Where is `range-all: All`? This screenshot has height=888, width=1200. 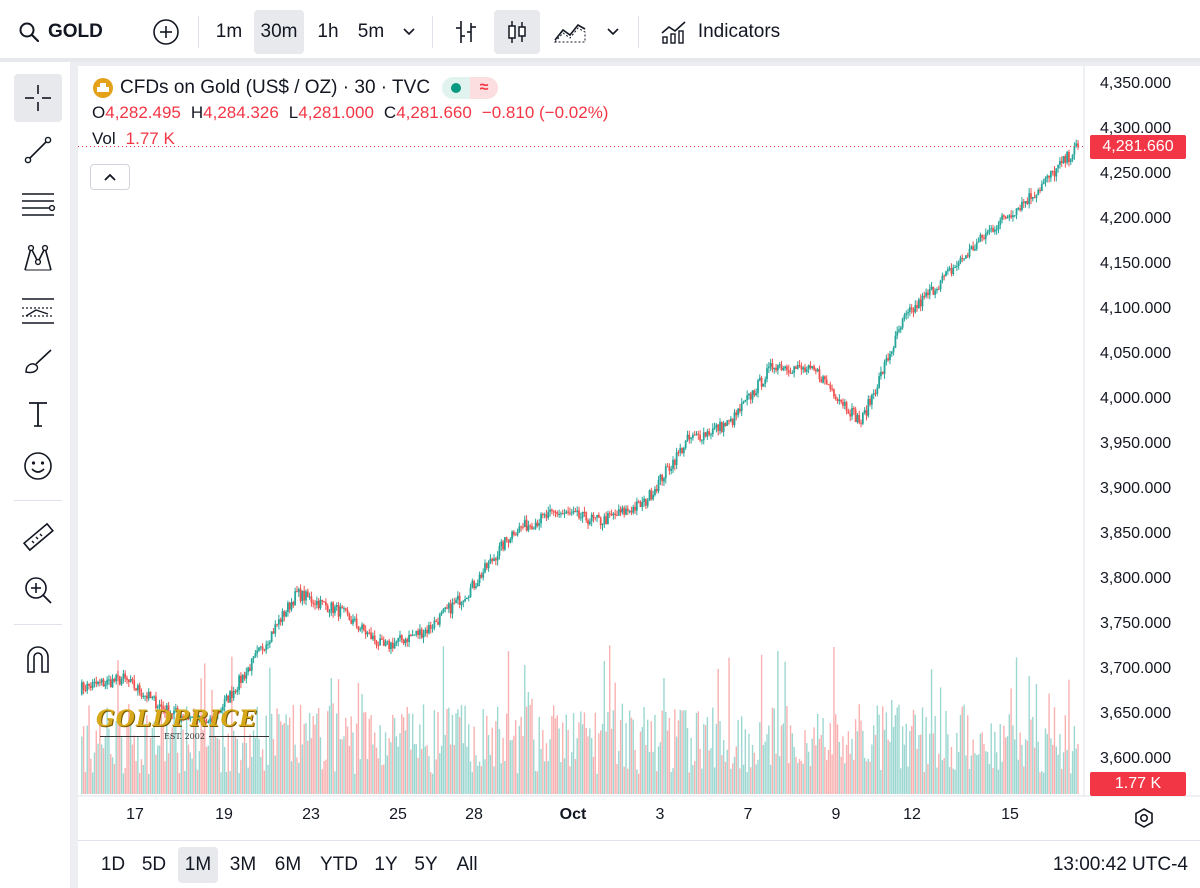
range-all: All is located at coordinates (467, 864).